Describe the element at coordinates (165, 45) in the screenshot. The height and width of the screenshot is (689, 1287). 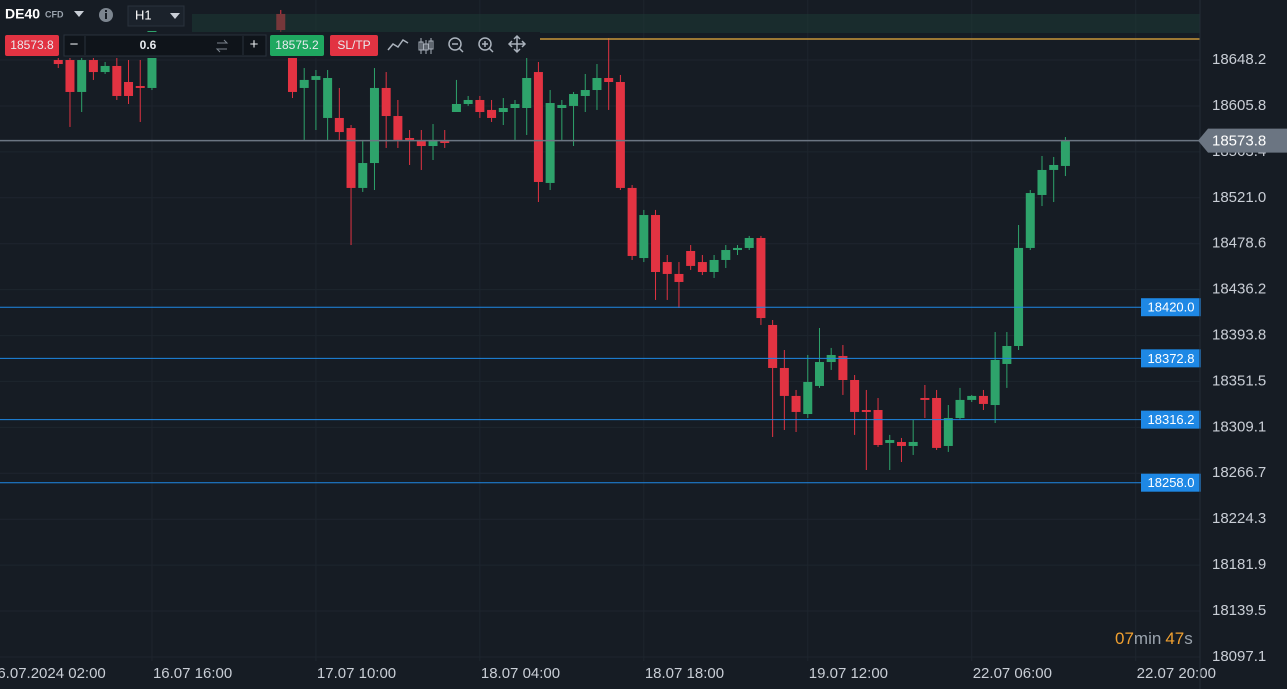
I see `volume-input` at that location.